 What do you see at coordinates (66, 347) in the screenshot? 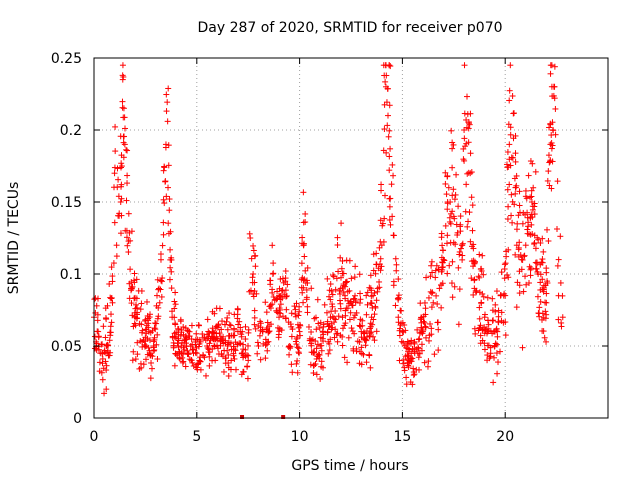
I see `y-tick-label: 0.05` at bounding box center [66, 347].